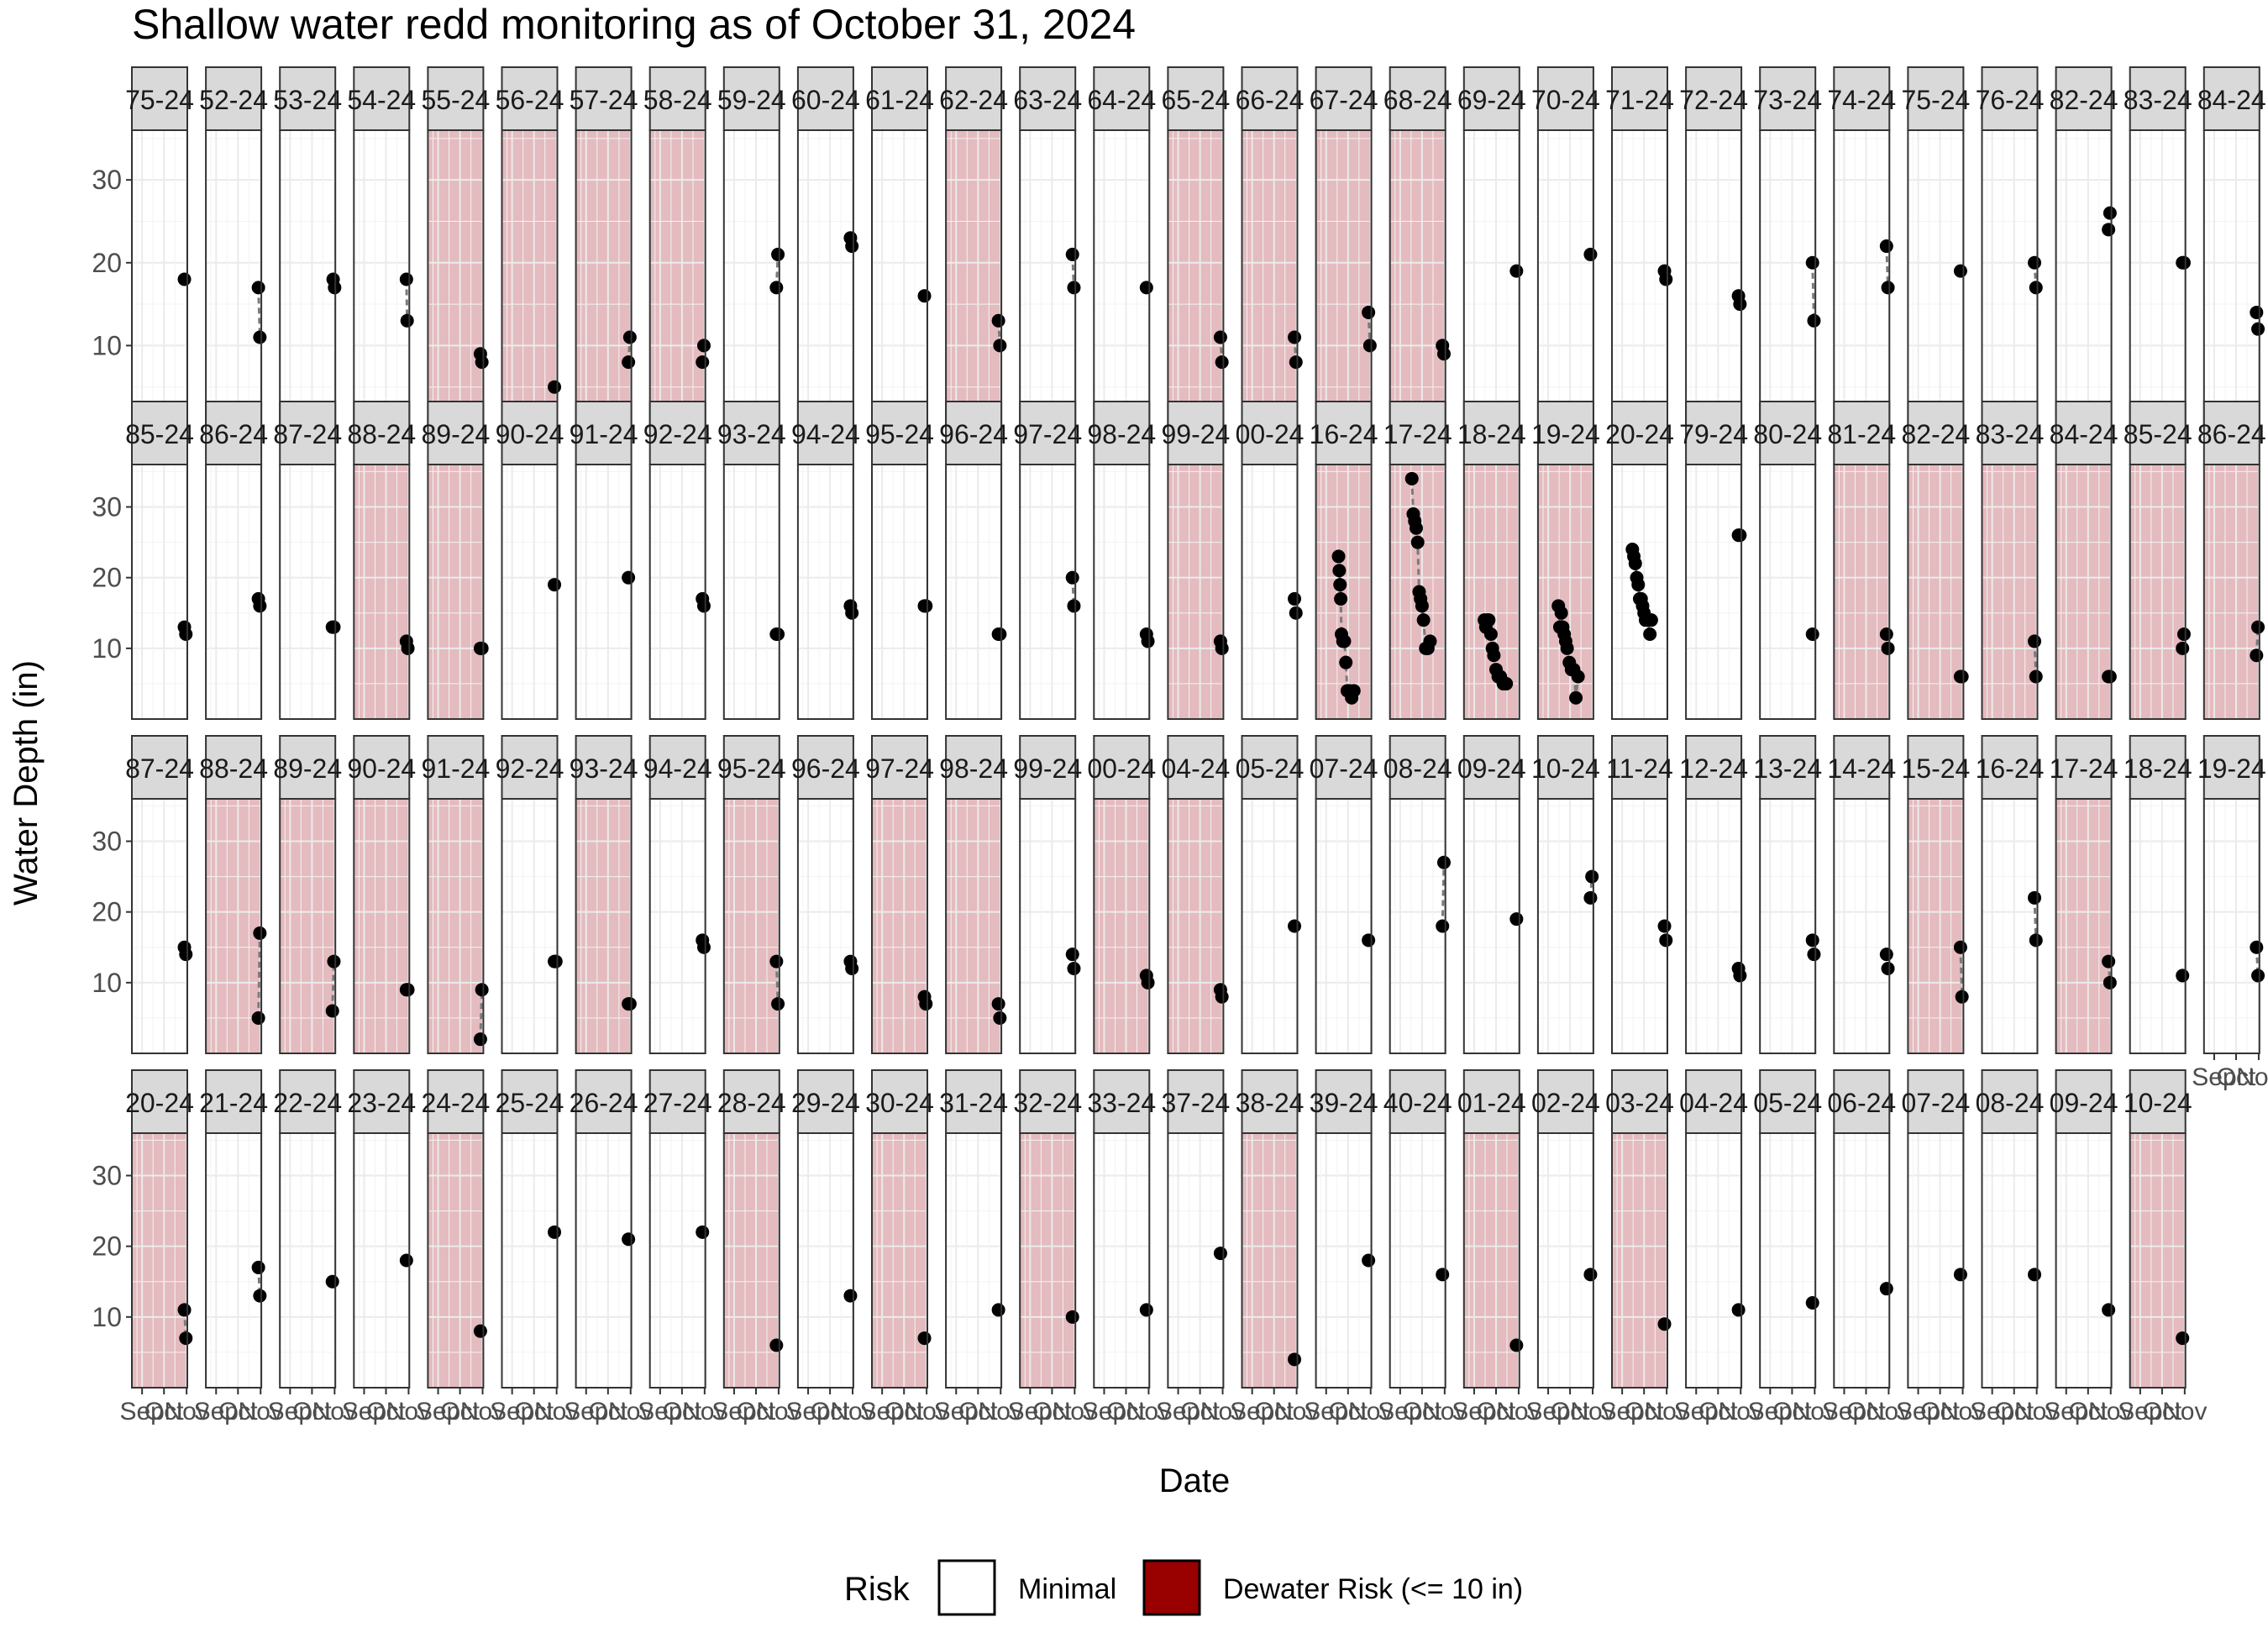 This screenshot has height=1638, width=2268. I want to click on facet-panel: 25-24, so click(530, 1229).